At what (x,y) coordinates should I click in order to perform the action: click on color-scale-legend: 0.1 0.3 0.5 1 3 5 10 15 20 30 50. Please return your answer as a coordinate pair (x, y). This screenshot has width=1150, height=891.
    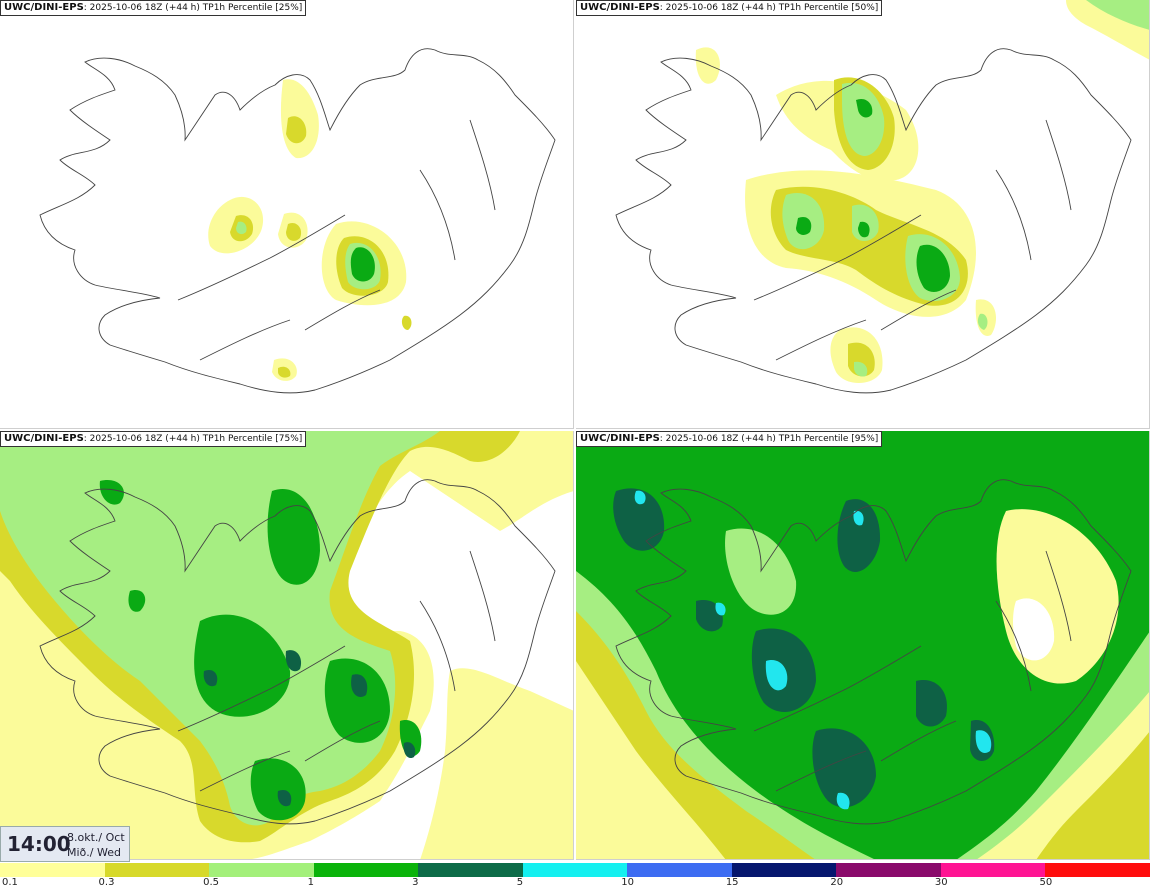
    Looking at the image, I should click on (575, 876).